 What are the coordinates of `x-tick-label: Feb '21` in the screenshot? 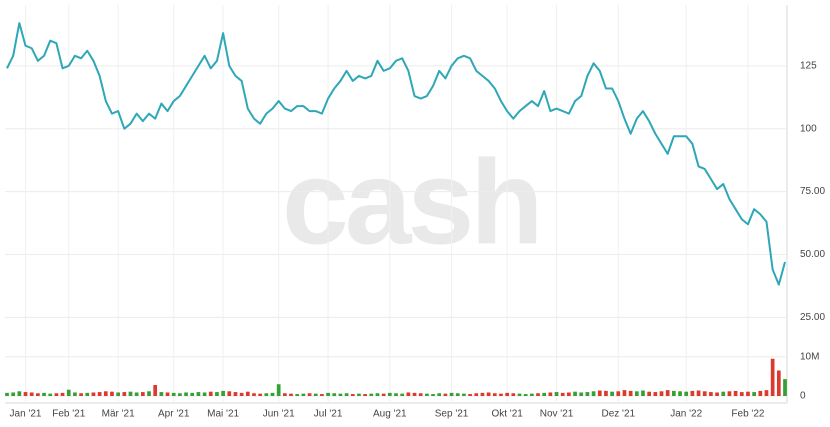 It's located at (68, 414).